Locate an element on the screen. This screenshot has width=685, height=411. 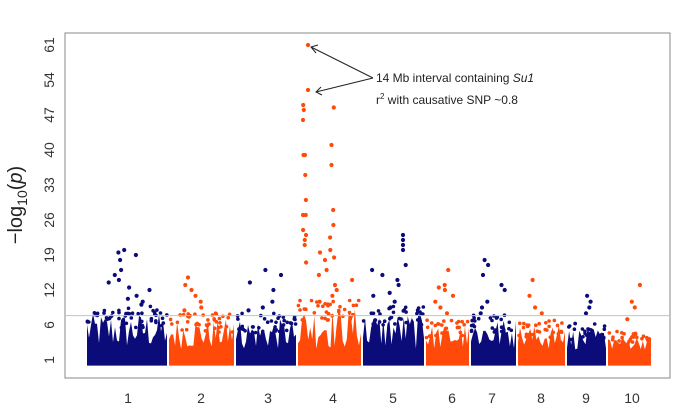
y-tick-label: 40 is located at coordinates (49, 150).